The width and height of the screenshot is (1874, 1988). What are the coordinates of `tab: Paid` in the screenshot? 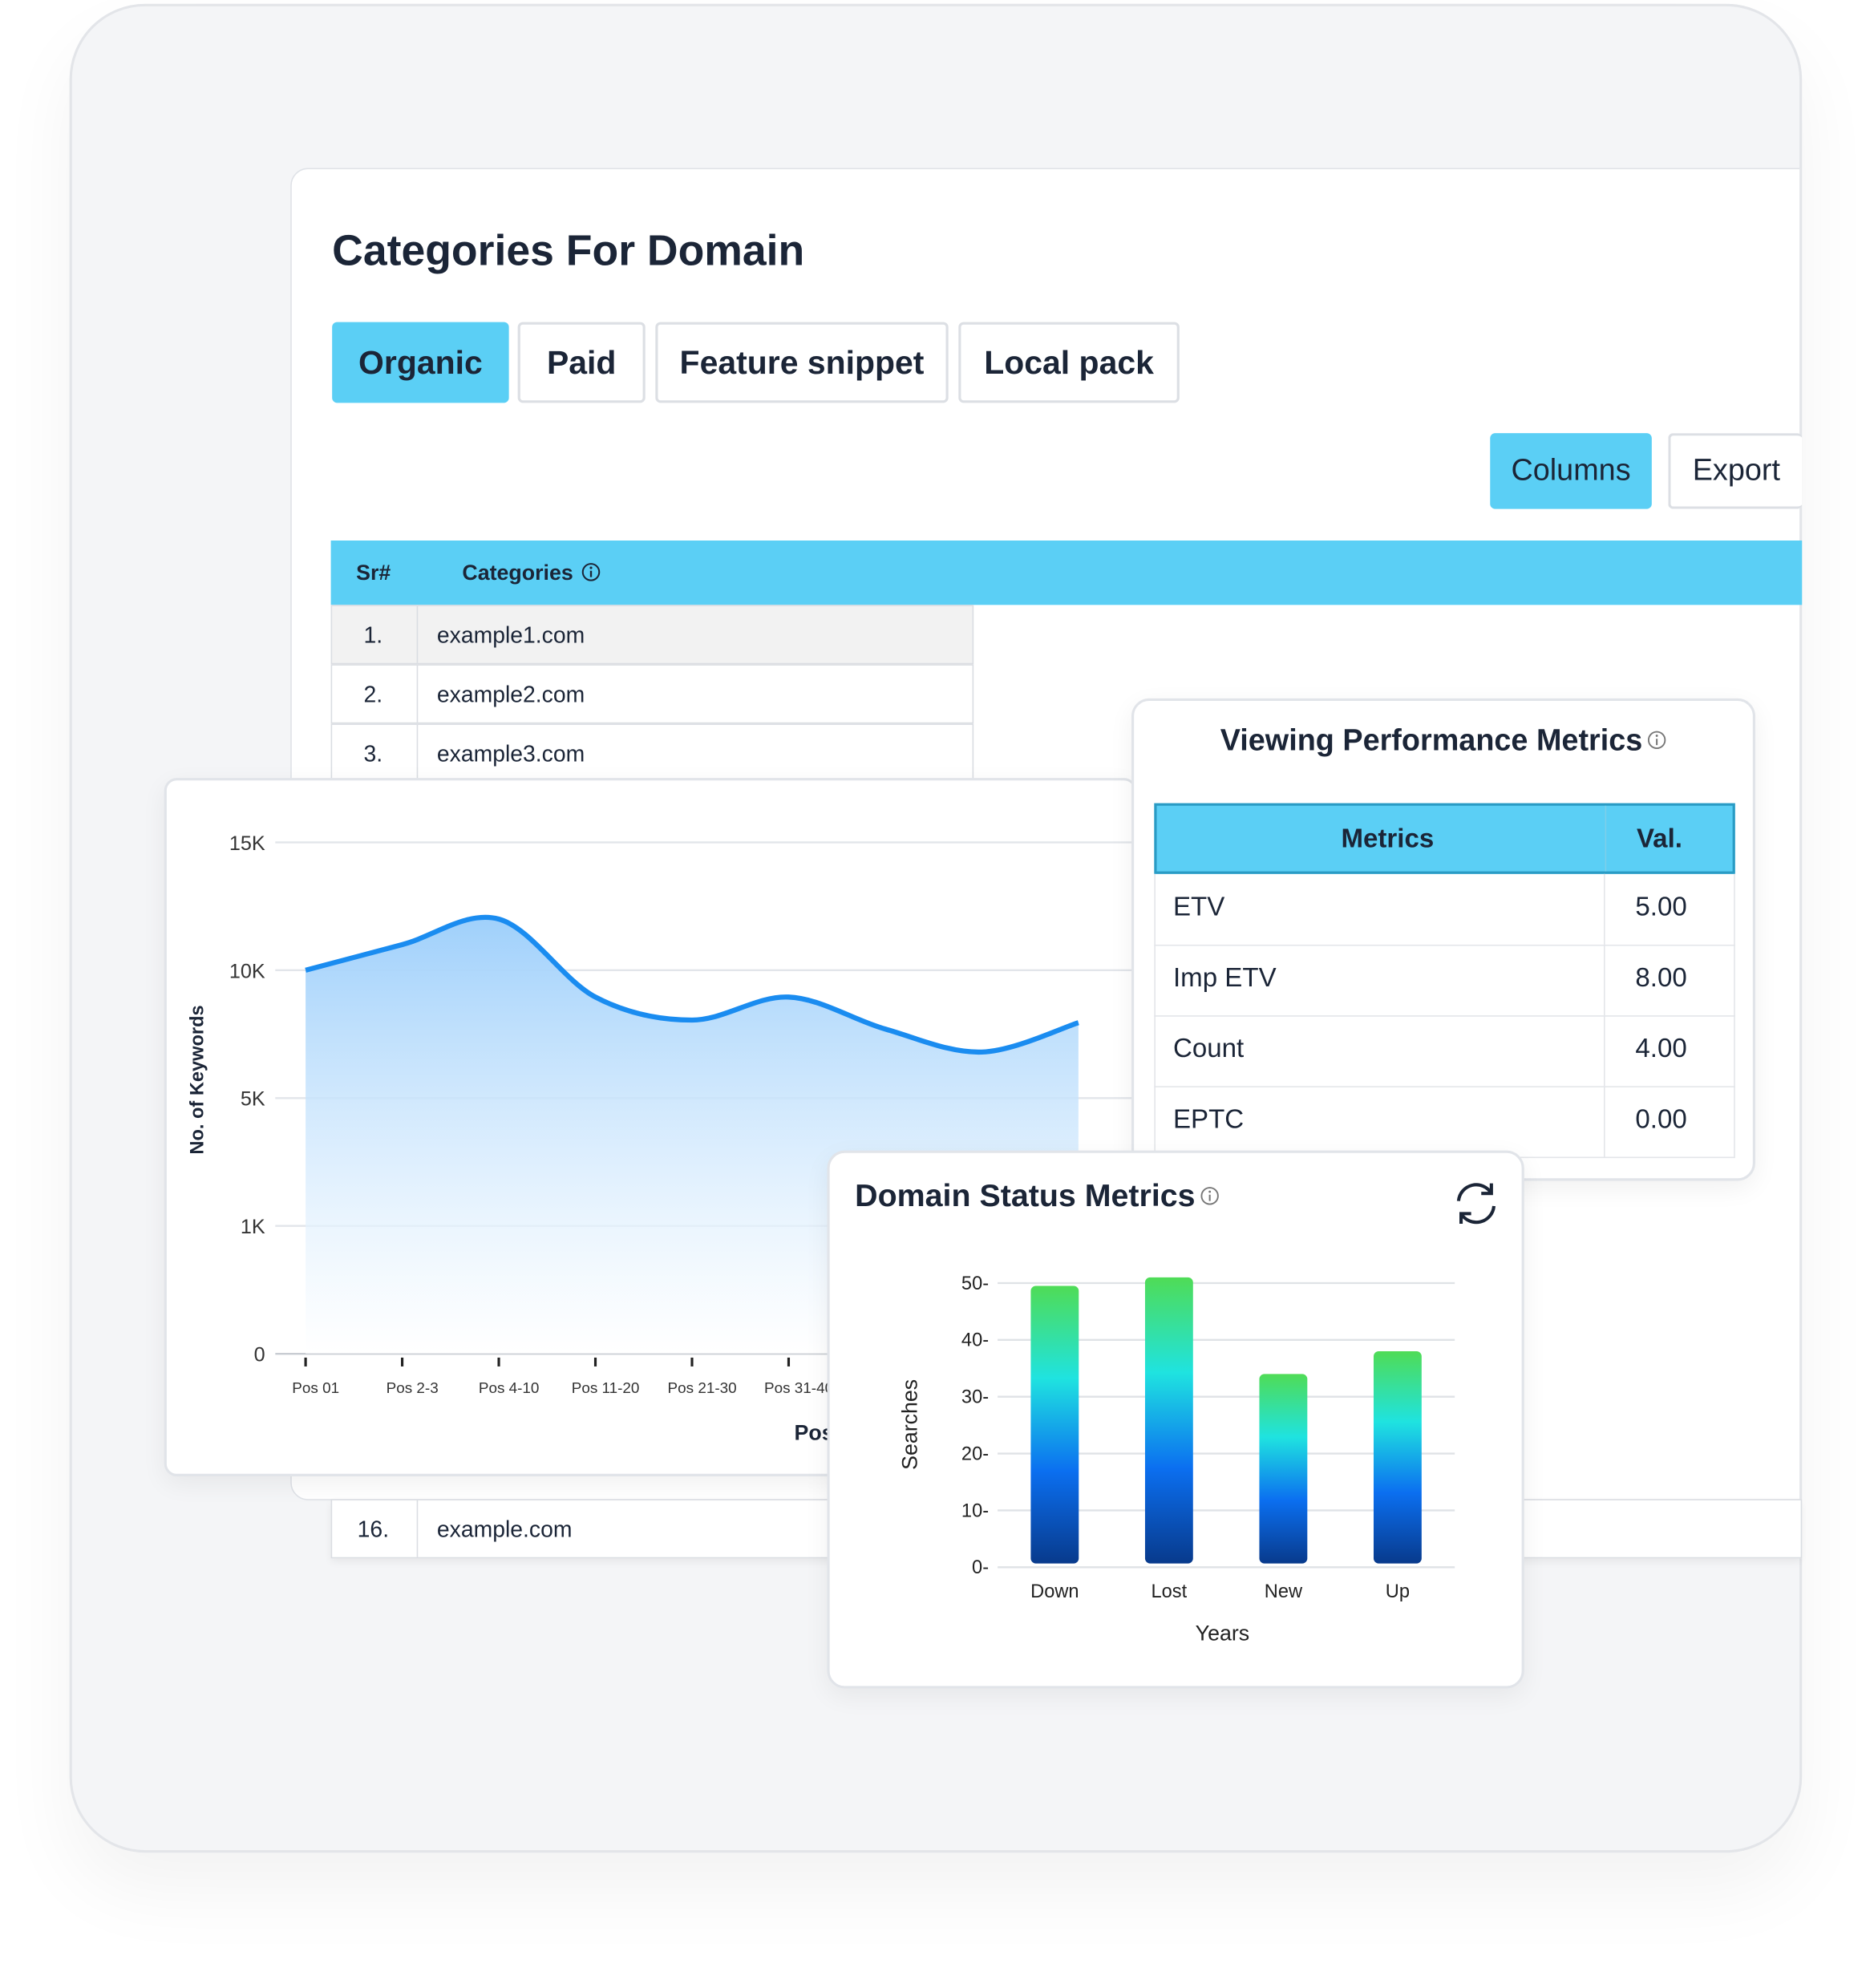 It's located at (581, 362).